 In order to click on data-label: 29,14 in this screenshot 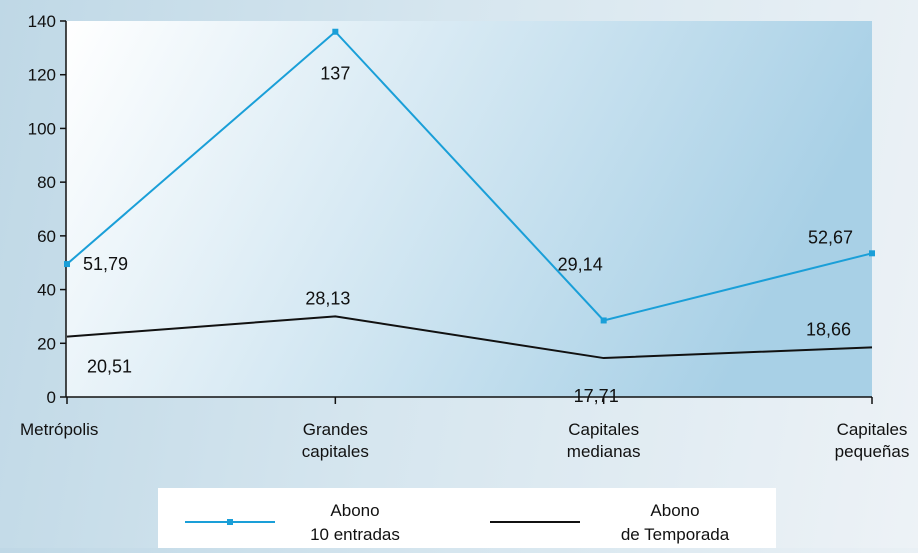, I will do `click(580, 264)`.